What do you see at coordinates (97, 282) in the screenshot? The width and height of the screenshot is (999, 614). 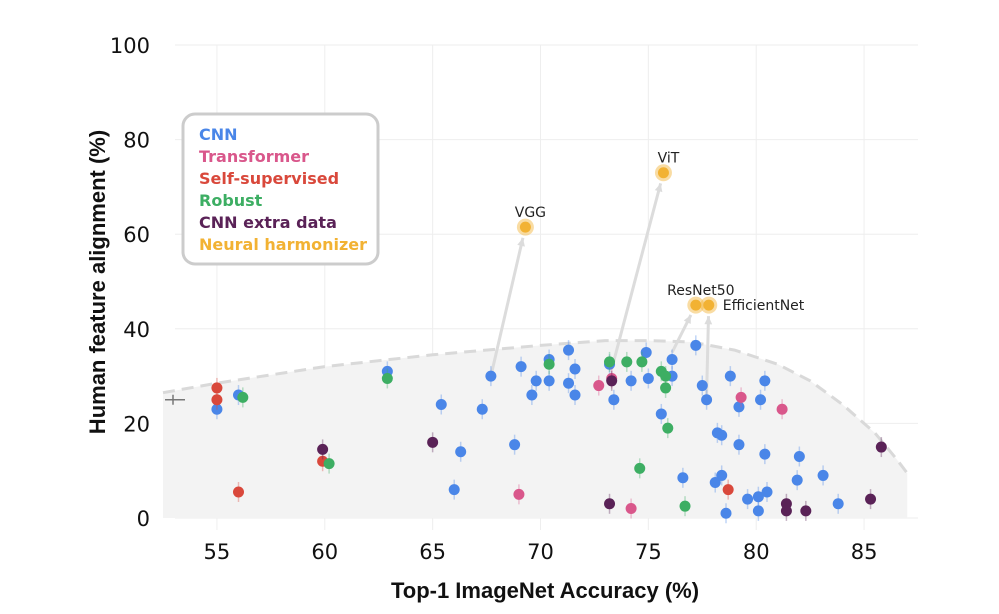 I see `y-axis-title: Human feature alignment (%)` at bounding box center [97, 282].